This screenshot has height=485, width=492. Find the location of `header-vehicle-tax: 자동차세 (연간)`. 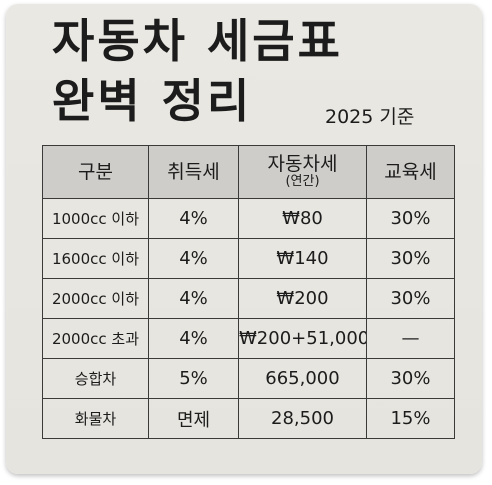

header-vehicle-tax: 자동차세 (연간) is located at coordinates (302, 172).